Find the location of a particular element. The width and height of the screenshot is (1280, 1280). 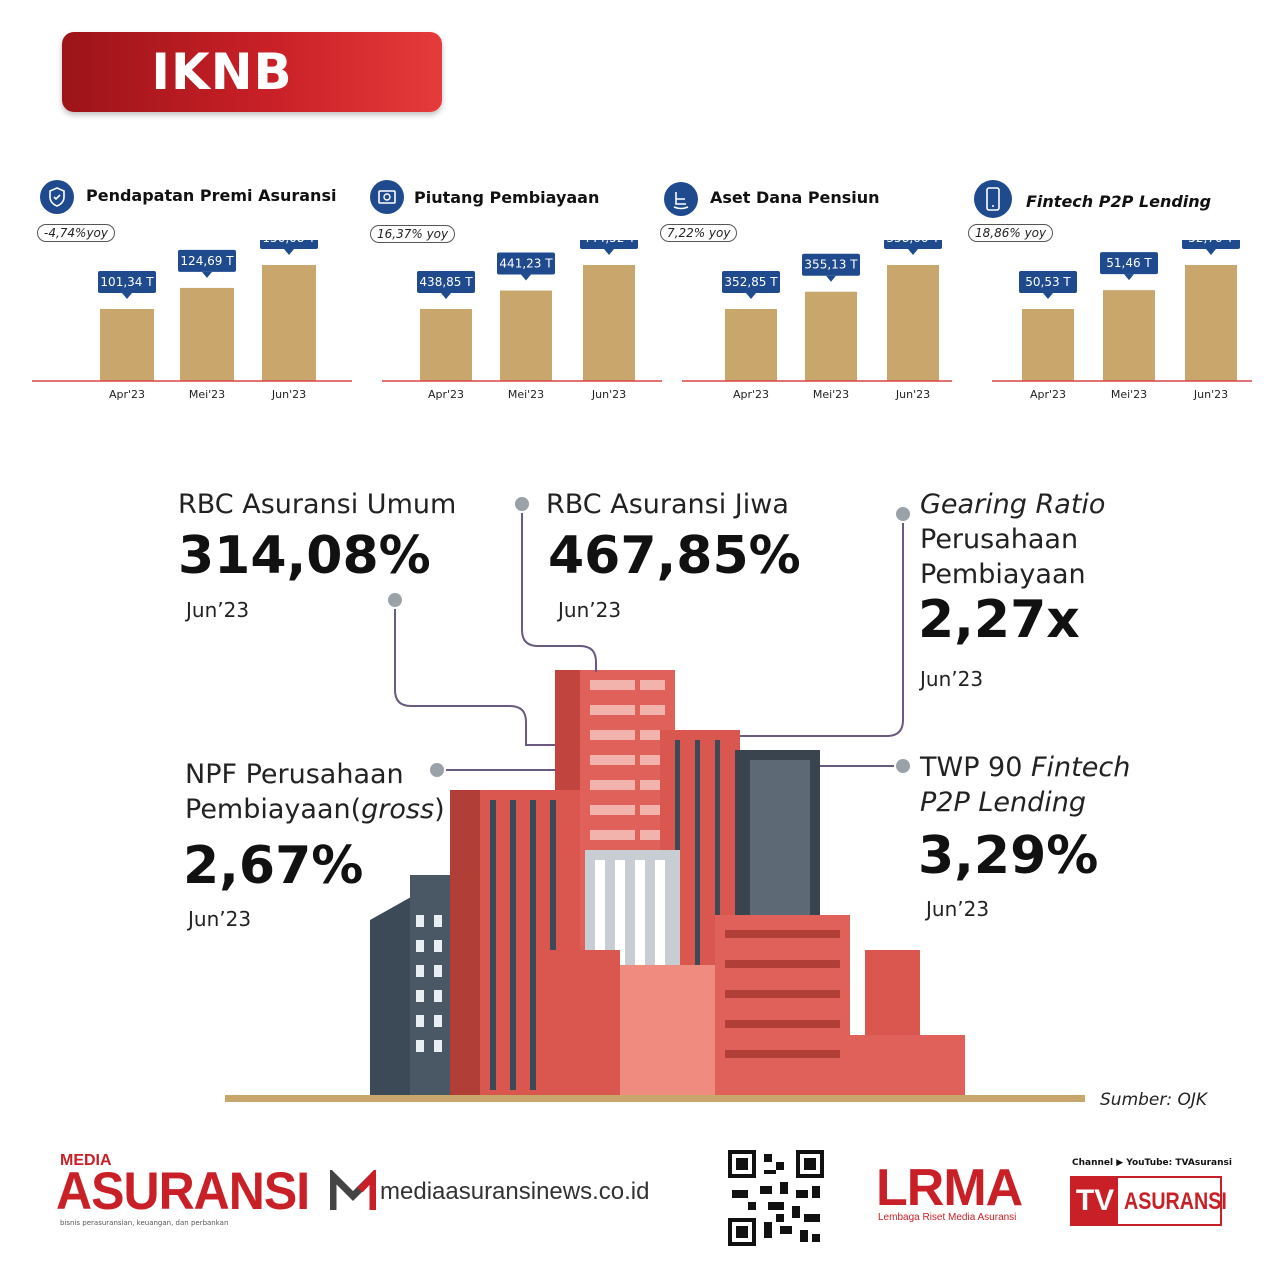

twp-label: P2P Lending is located at coordinates (1003, 802).